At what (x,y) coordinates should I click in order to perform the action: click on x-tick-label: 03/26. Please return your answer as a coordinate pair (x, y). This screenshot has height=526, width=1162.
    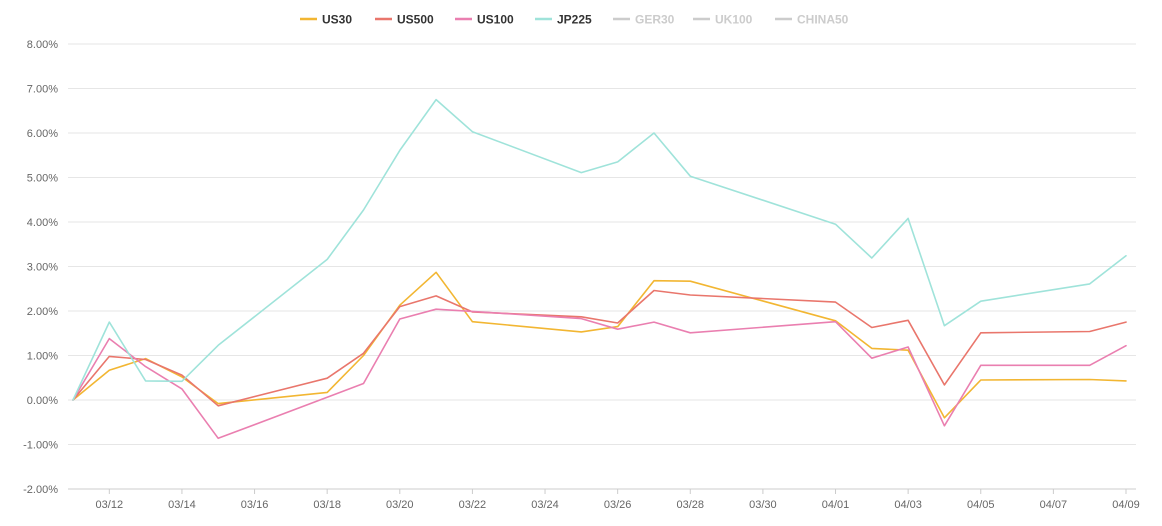
    Looking at the image, I should click on (618, 505).